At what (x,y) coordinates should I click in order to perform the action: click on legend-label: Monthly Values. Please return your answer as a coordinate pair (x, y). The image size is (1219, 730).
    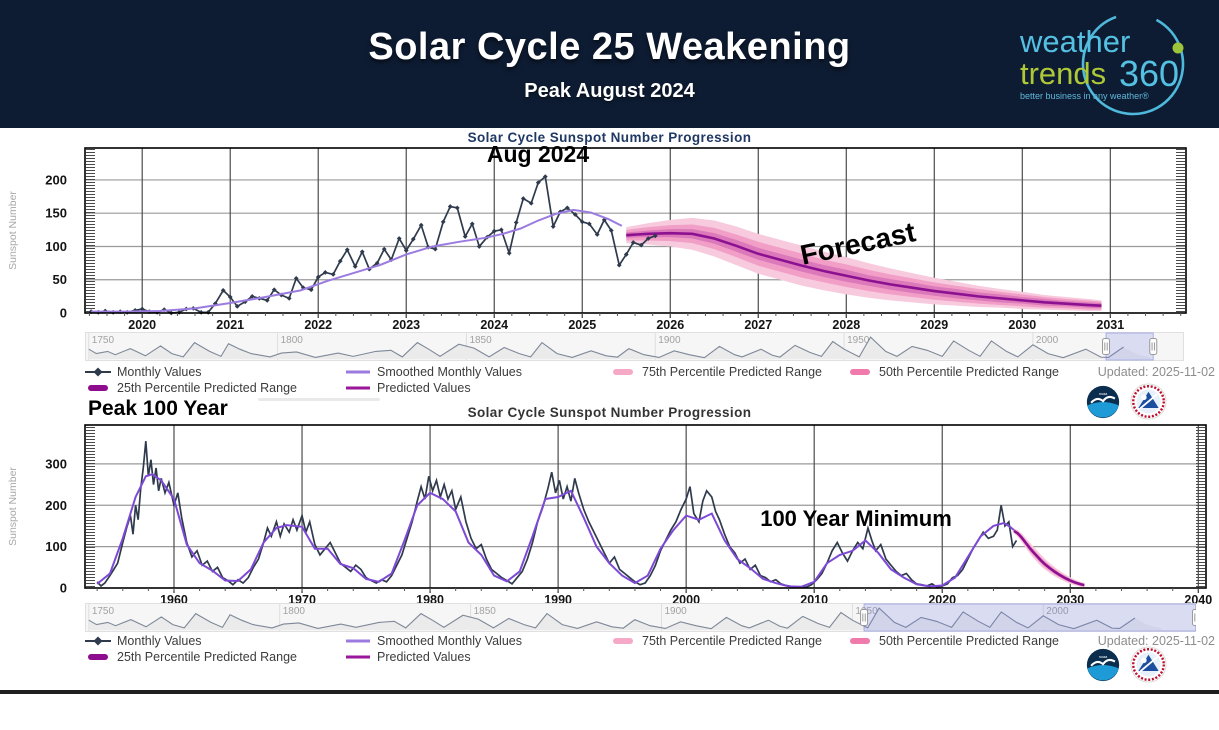
    Looking at the image, I should click on (159, 371).